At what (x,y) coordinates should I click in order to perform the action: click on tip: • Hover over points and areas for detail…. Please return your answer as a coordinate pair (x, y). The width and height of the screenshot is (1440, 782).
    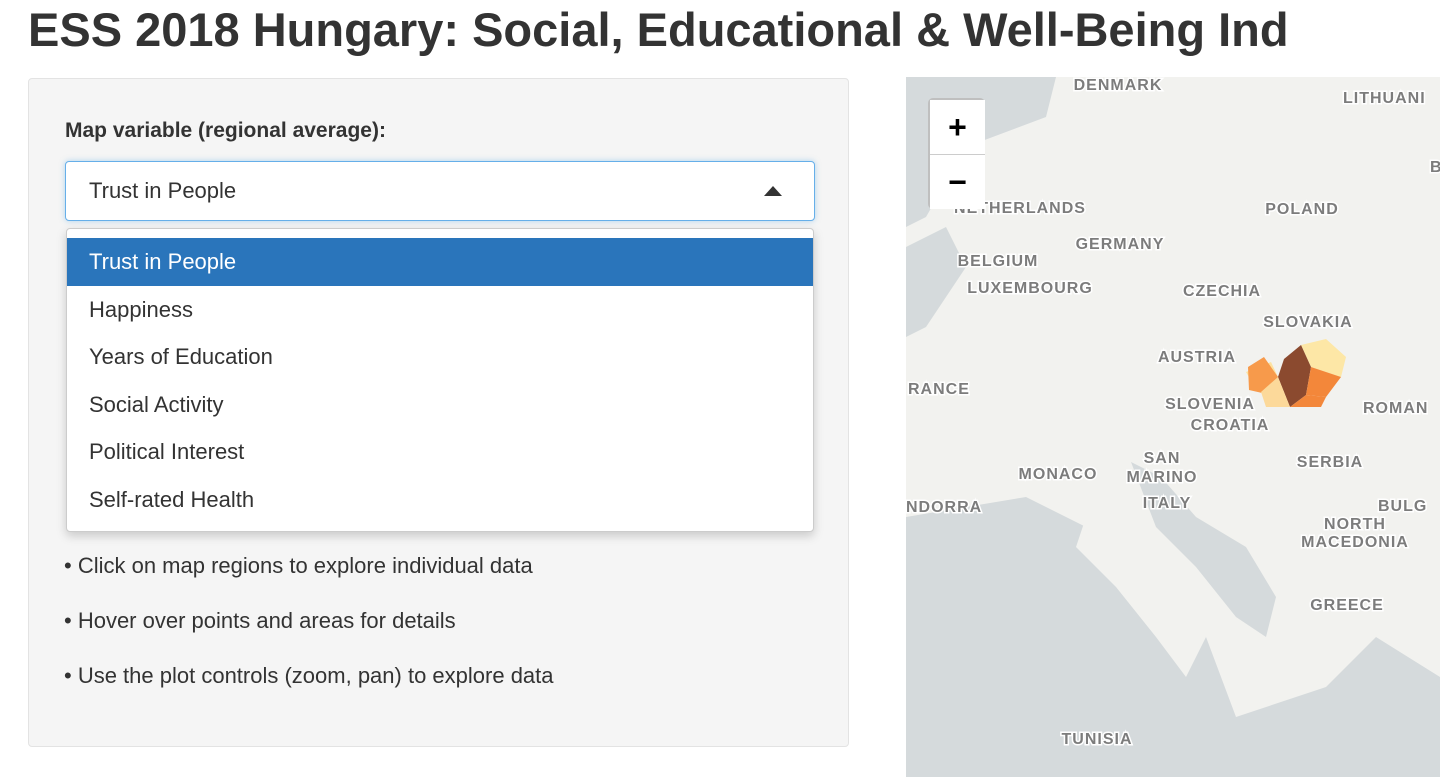
    Looking at the image, I should click on (260, 620).